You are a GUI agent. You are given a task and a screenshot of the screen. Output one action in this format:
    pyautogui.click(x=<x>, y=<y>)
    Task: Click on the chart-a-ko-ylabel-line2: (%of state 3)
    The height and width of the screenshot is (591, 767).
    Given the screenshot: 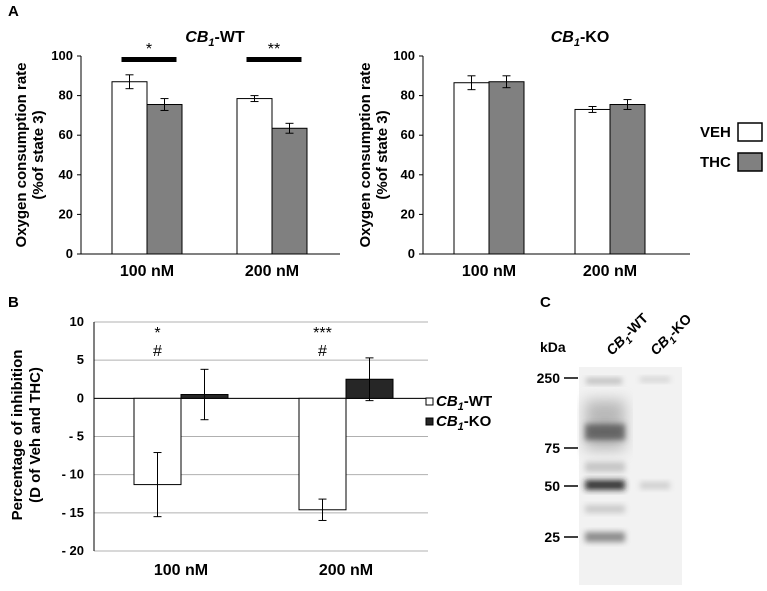 What is the action you would take?
    pyautogui.click(x=382, y=154)
    